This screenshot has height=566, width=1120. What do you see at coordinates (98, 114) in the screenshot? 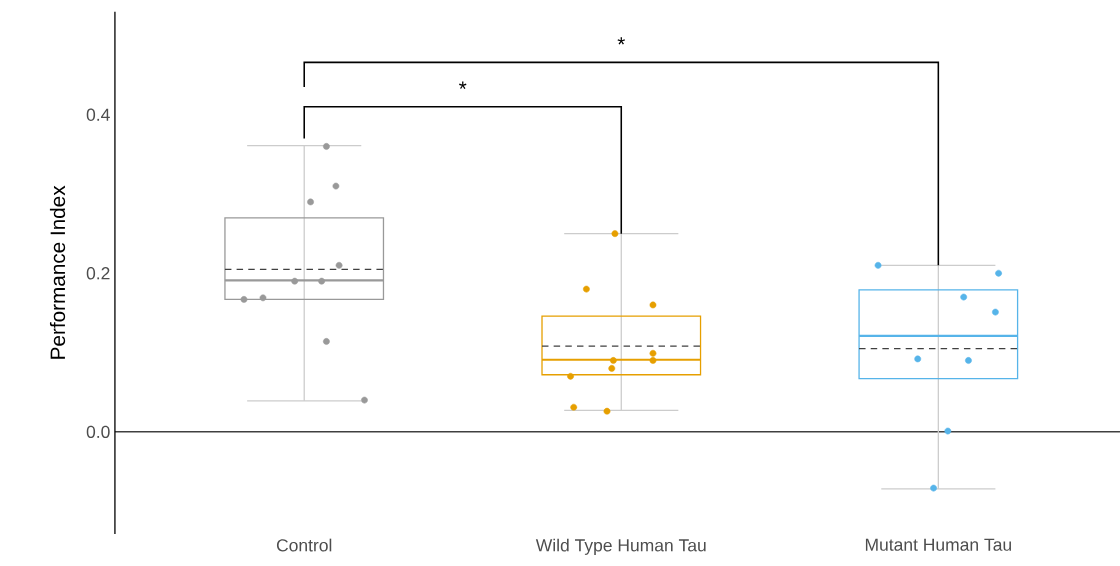
I see `y-tick-label: 0.4` at bounding box center [98, 114].